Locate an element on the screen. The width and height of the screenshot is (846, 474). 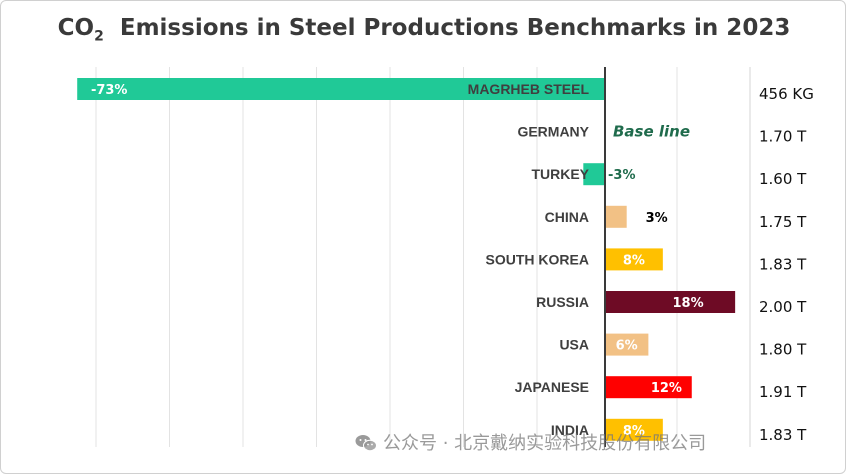
bar-russia is located at coordinates (670, 302).